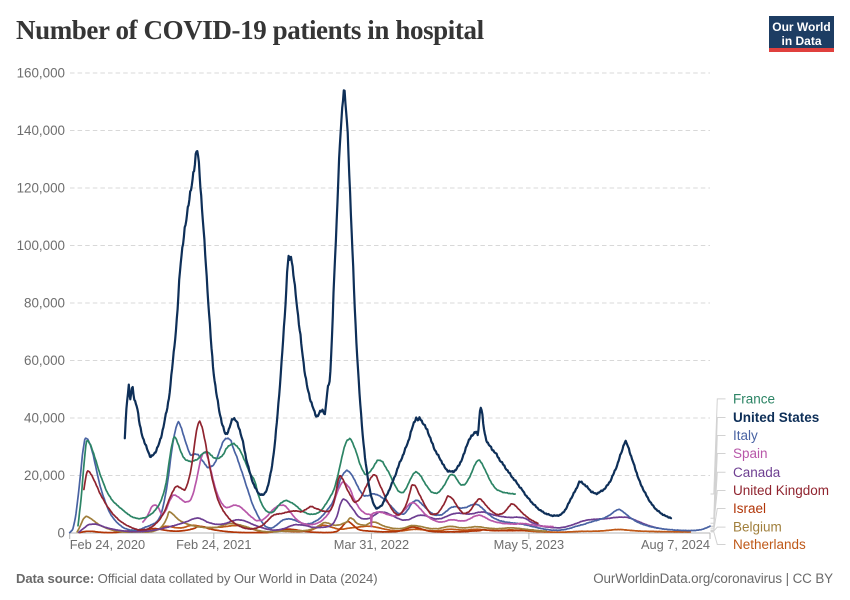 This screenshot has width=850, height=600. I want to click on svg-text: 120,000, so click(41, 187).